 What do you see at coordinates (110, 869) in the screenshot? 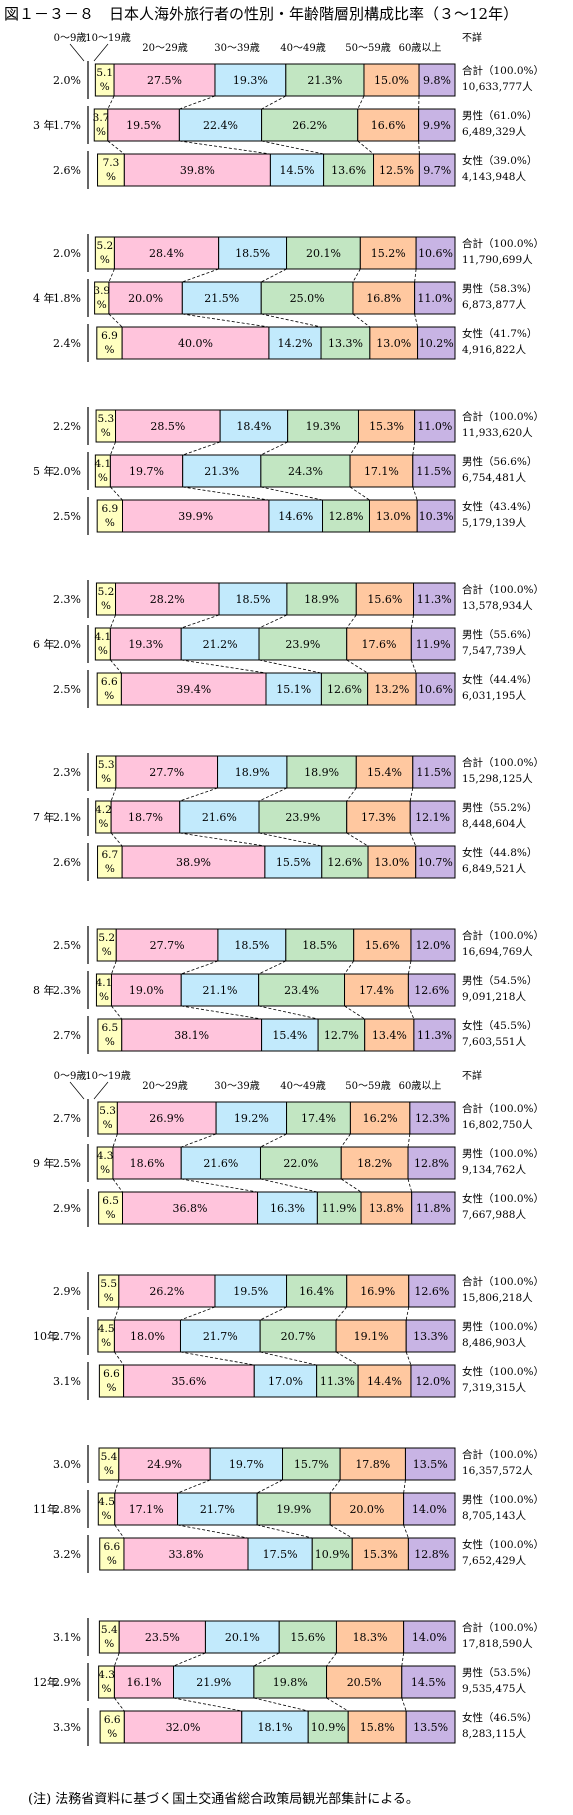
I see `seg-pct-4-2-1: %` at bounding box center [110, 869].